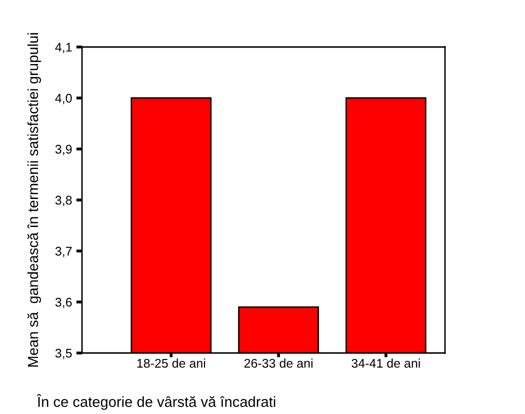 The width and height of the screenshot is (525, 414). What do you see at coordinates (171, 363) in the screenshot?
I see `x-tick-label: 18-25 de ani` at bounding box center [171, 363].